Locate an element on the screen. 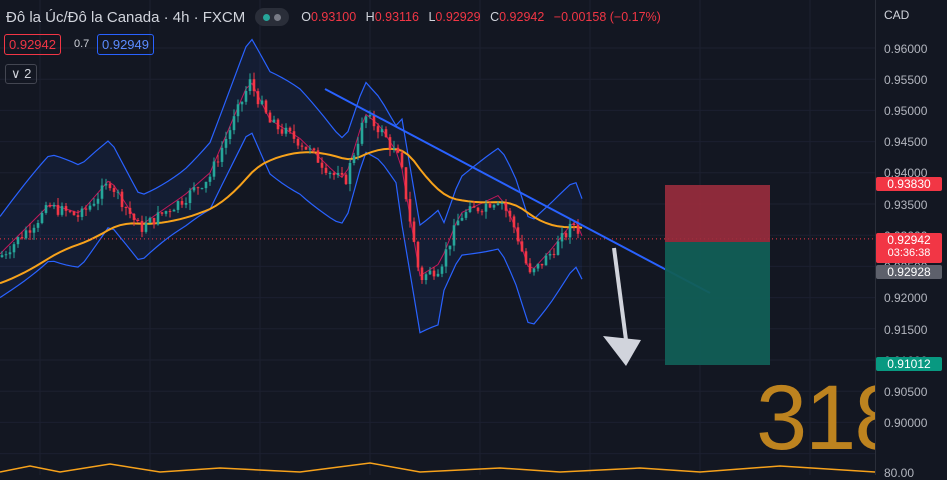 The width and height of the screenshot is (947, 480). collapse-indicators-button: ∨ 2 is located at coordinates (21, 74).